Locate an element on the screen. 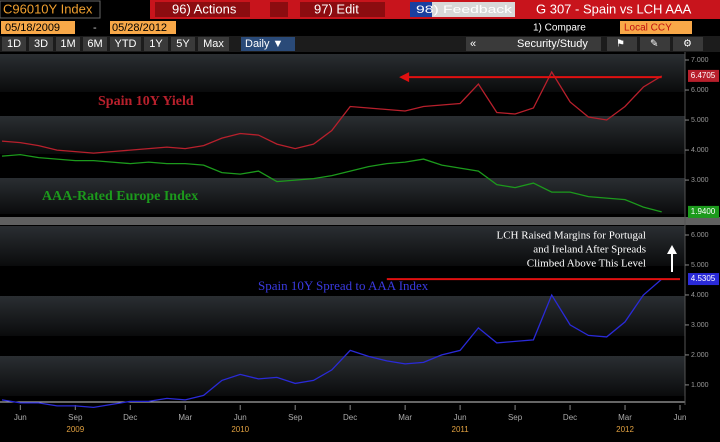  compare-button: 1) Compare is located at coordinates (559, 28).